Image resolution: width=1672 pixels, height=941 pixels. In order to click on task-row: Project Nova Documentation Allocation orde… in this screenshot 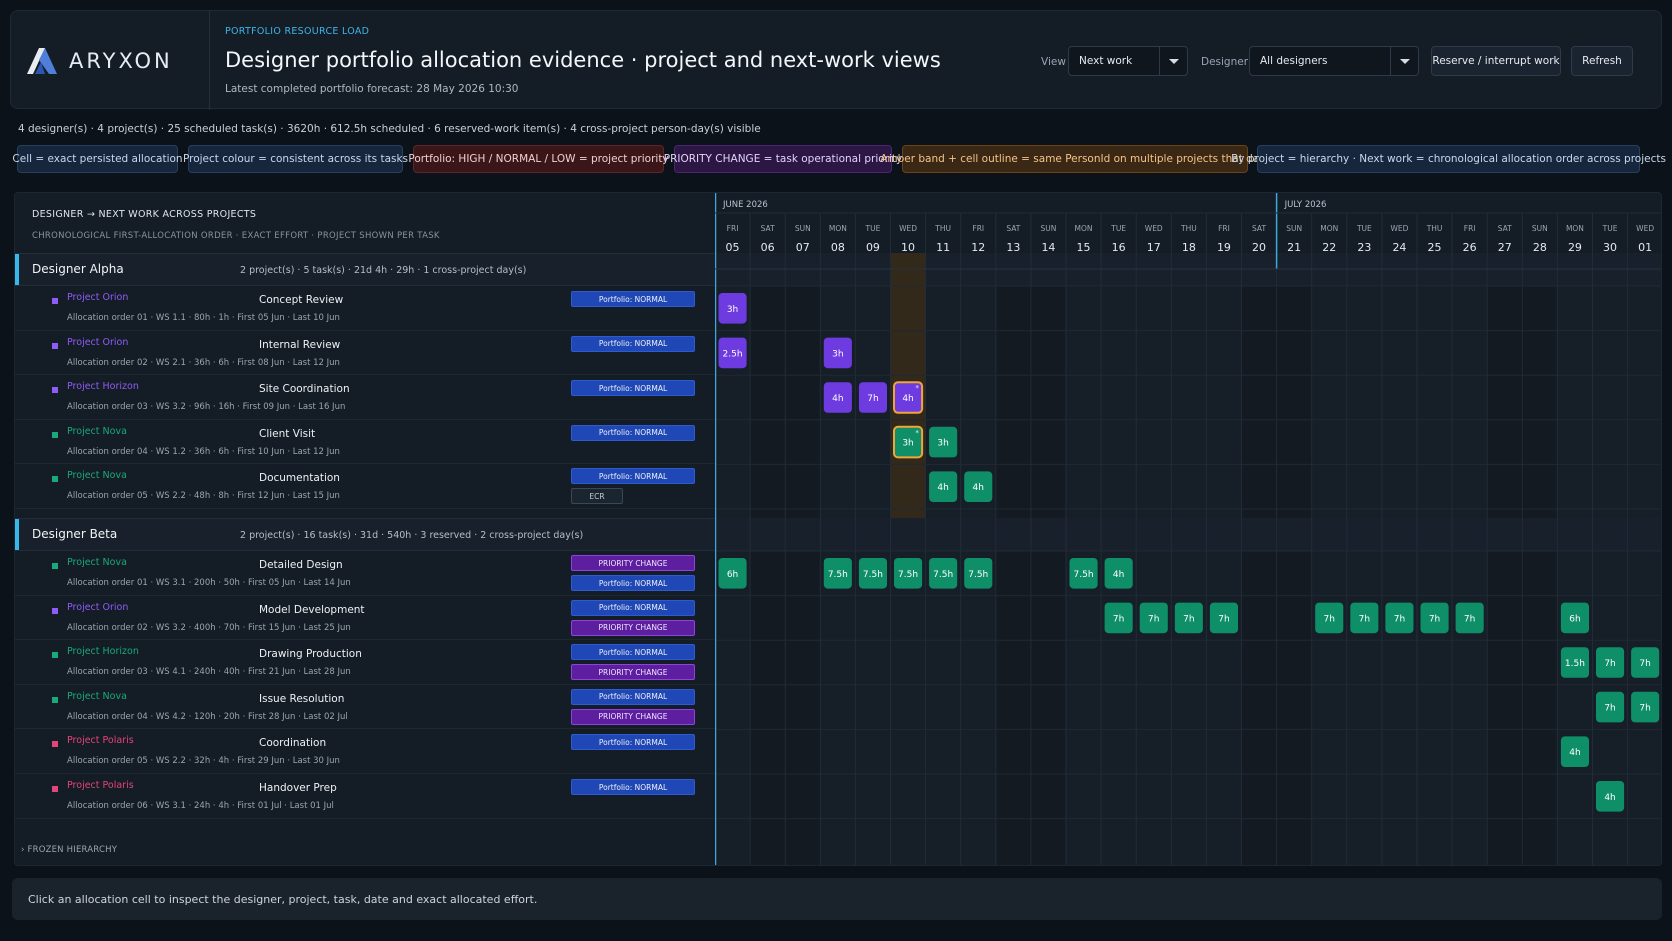, I will do `click(365, 486)`.